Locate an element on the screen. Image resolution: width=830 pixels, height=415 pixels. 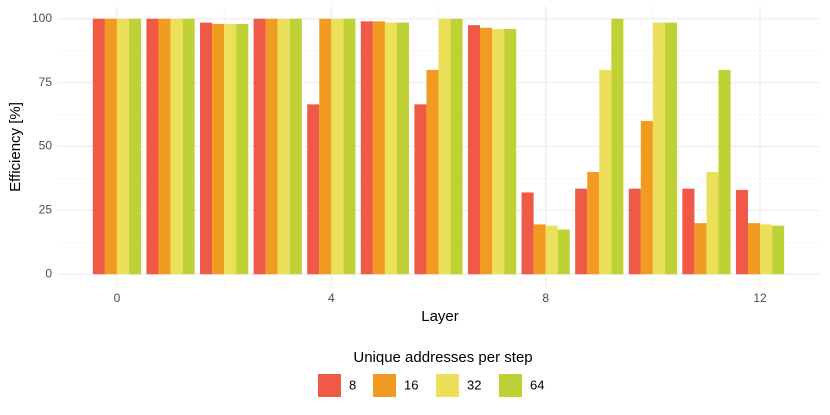
y-axis-title: Efficiency [%] is located at coordinates (15, 147).